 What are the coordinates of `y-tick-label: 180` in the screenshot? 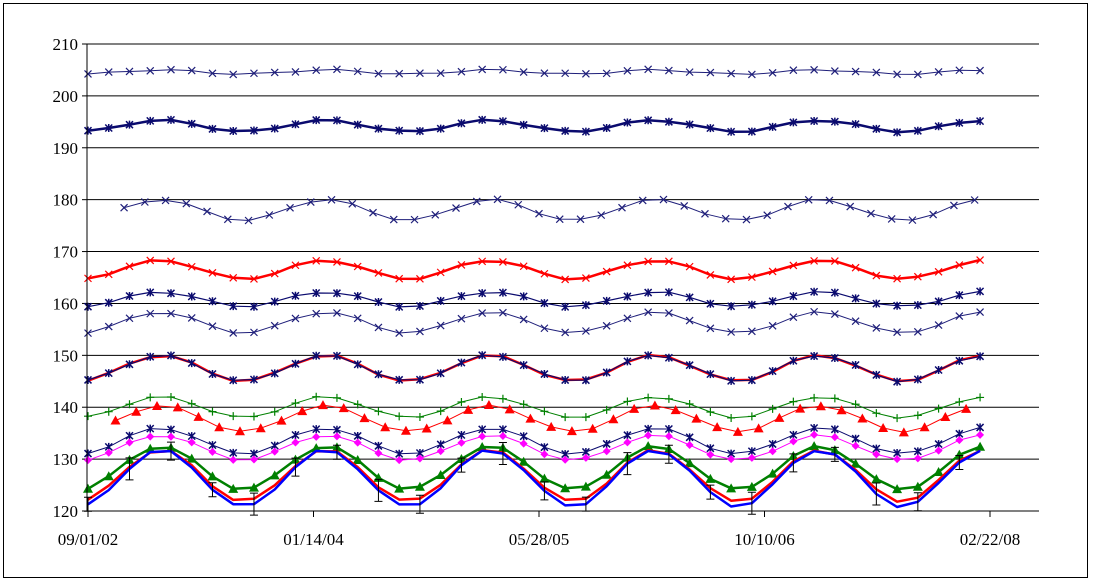 It's located at (66, 200).